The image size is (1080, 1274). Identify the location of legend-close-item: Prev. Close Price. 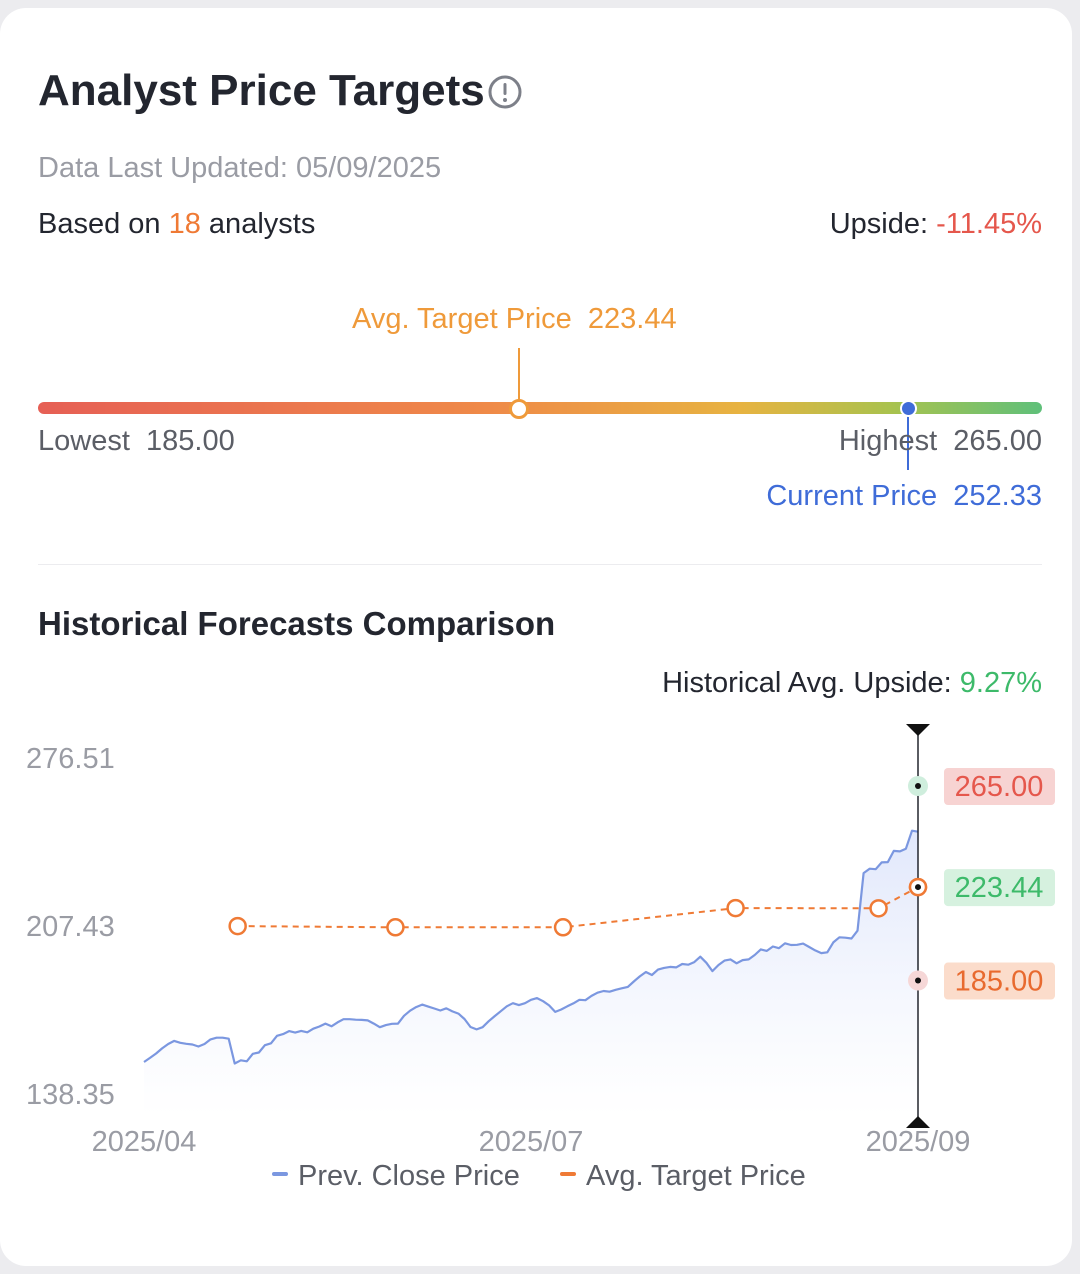
(396, 1176).